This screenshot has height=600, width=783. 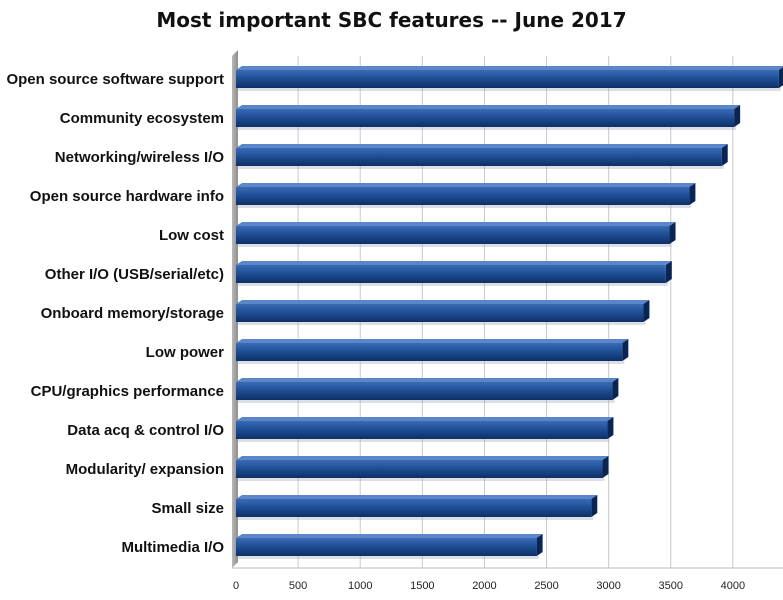 I want to click on x-tick-label: 0, so click(x=236, y=586).